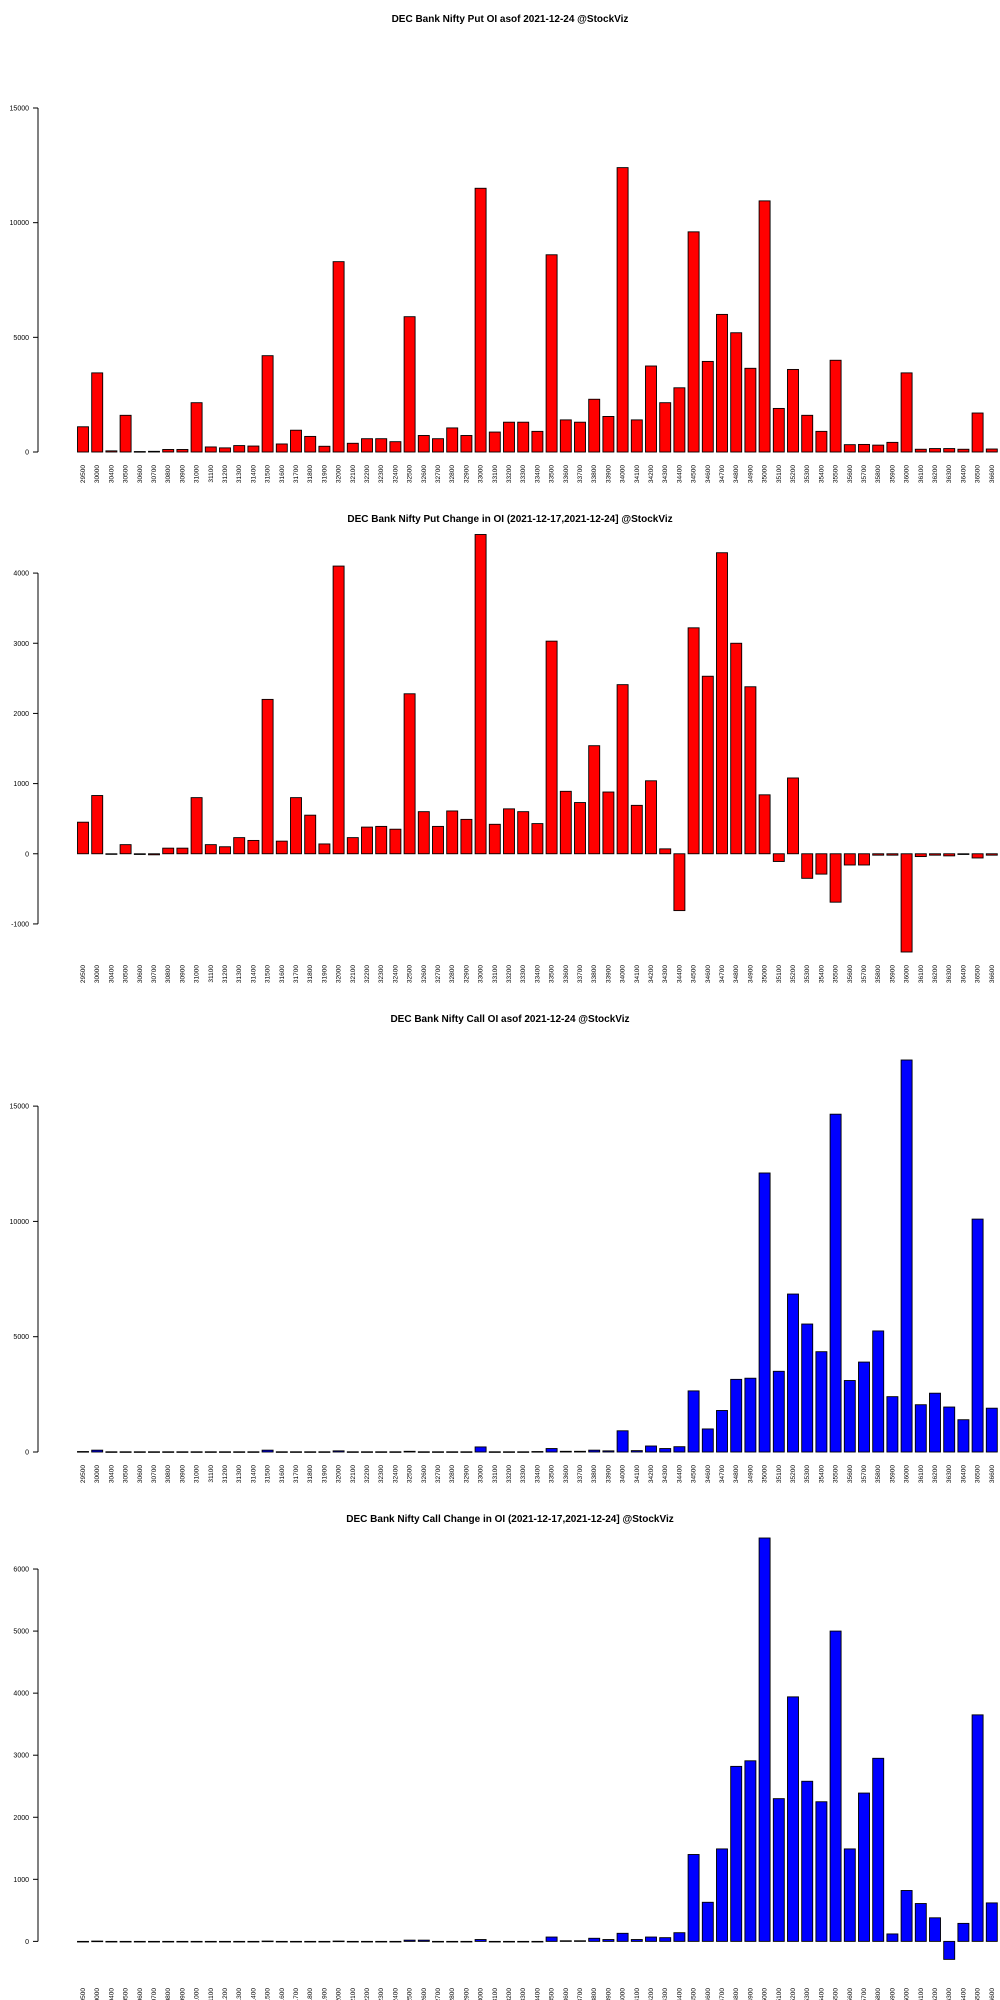 The image size is (1000, 2000). What do you see at coordinates (552, 1474) in the screenshot?
I see `x-tick-label: 33500` at bounding box center [552, 1474].